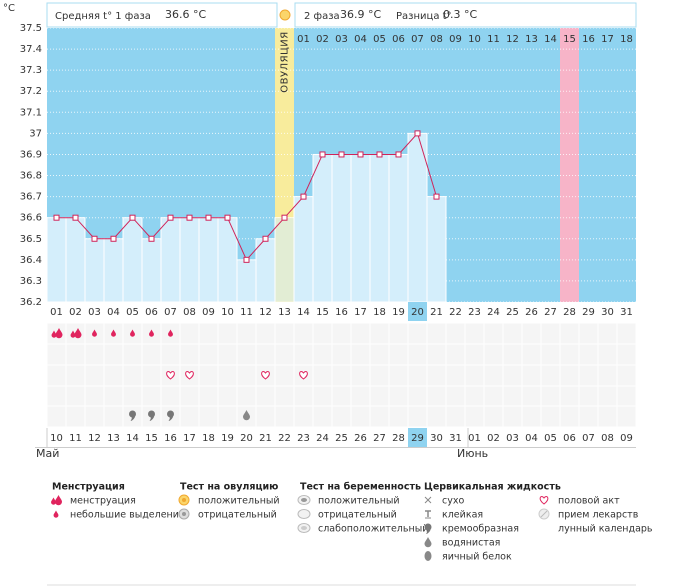  I want to click on icon-moon, so click(543, 528).